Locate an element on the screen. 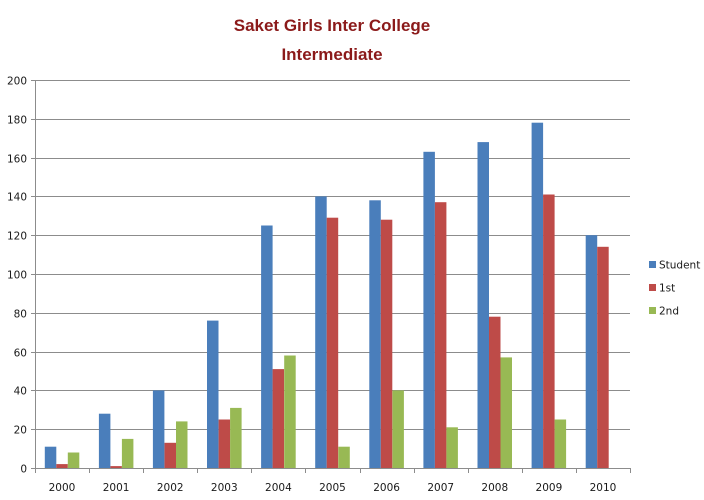 Image resolution: width=704 pixels, height=500 pixels. x-tick-label: 2002 is located at coordinates (170, 488).